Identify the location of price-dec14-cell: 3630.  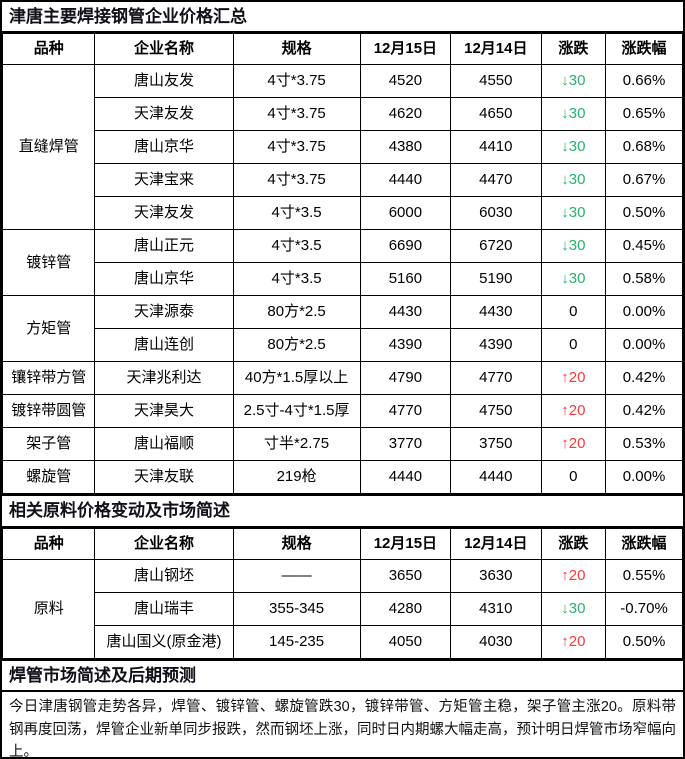
(496, 575).